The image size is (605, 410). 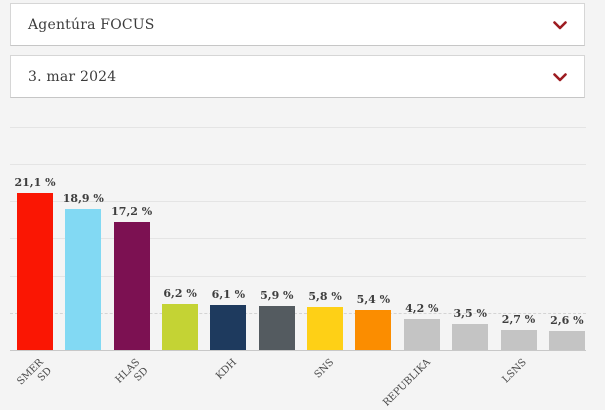 What do you see at coordinates (518, 319) in the screenshot?
I see `bar-value-label: 2,7 %` at bounding box center [518, 319].